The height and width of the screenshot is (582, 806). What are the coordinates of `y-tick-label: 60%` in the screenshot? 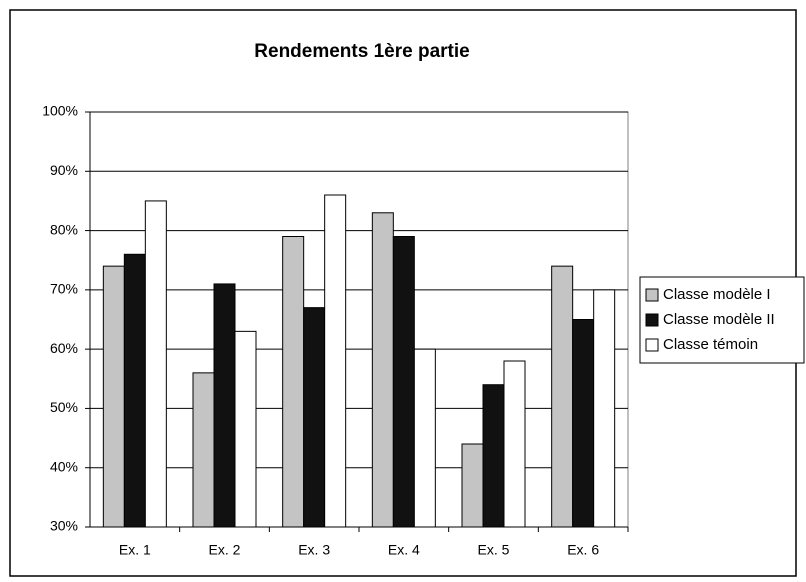 It's located at (64, 348).